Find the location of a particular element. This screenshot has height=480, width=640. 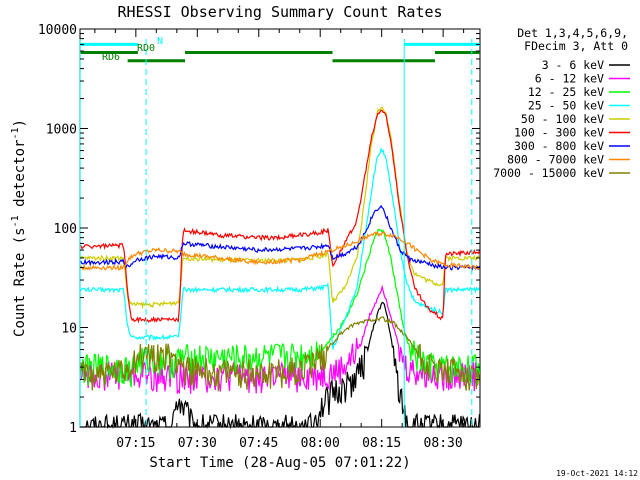

annotation-night: N is located at coordinates (160, 41).